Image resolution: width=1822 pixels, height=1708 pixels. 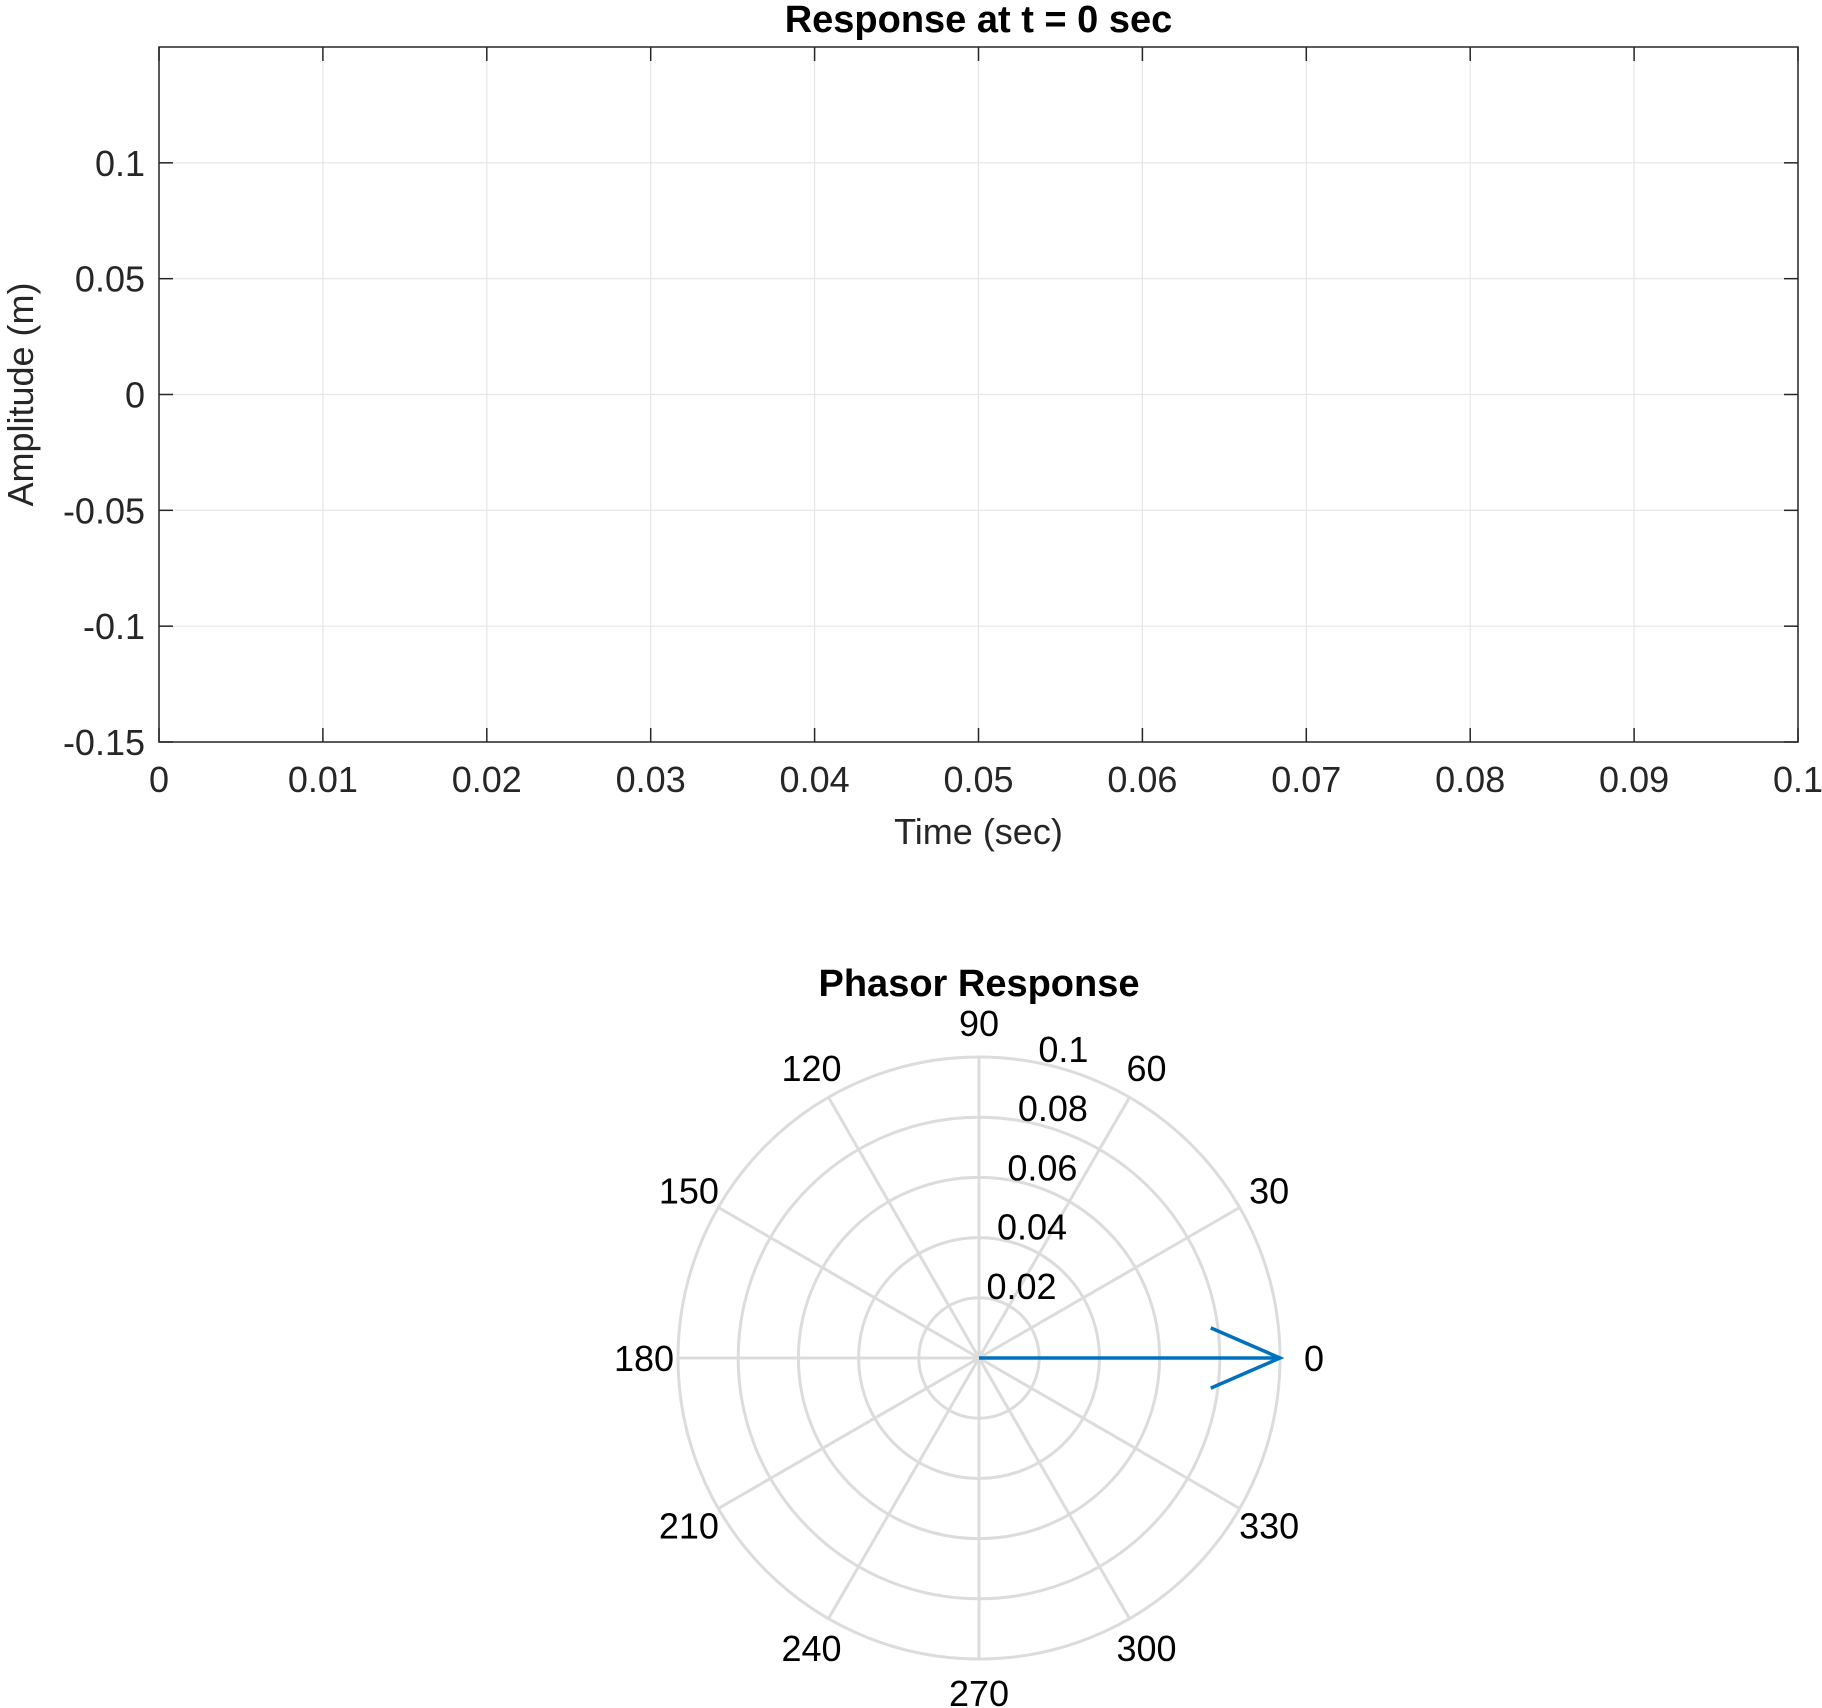 What do you see at coordinates (1042, 1167) in the screenshot?
I see `radial-tick-label: 0.06` at bounding box center [1042, 1167].